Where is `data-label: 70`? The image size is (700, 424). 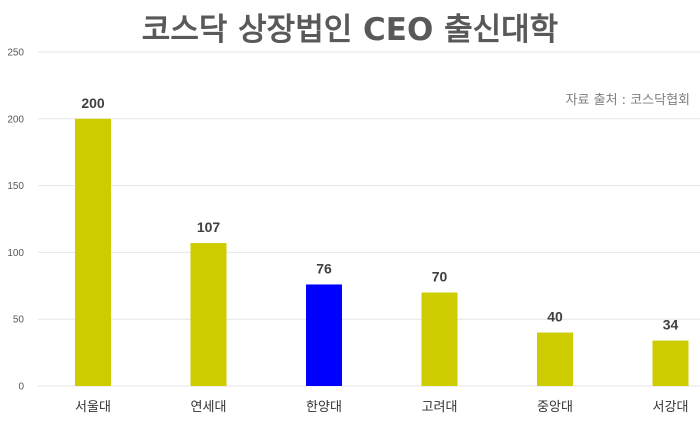 data-label: 70 is located at coordinates (440, 276).